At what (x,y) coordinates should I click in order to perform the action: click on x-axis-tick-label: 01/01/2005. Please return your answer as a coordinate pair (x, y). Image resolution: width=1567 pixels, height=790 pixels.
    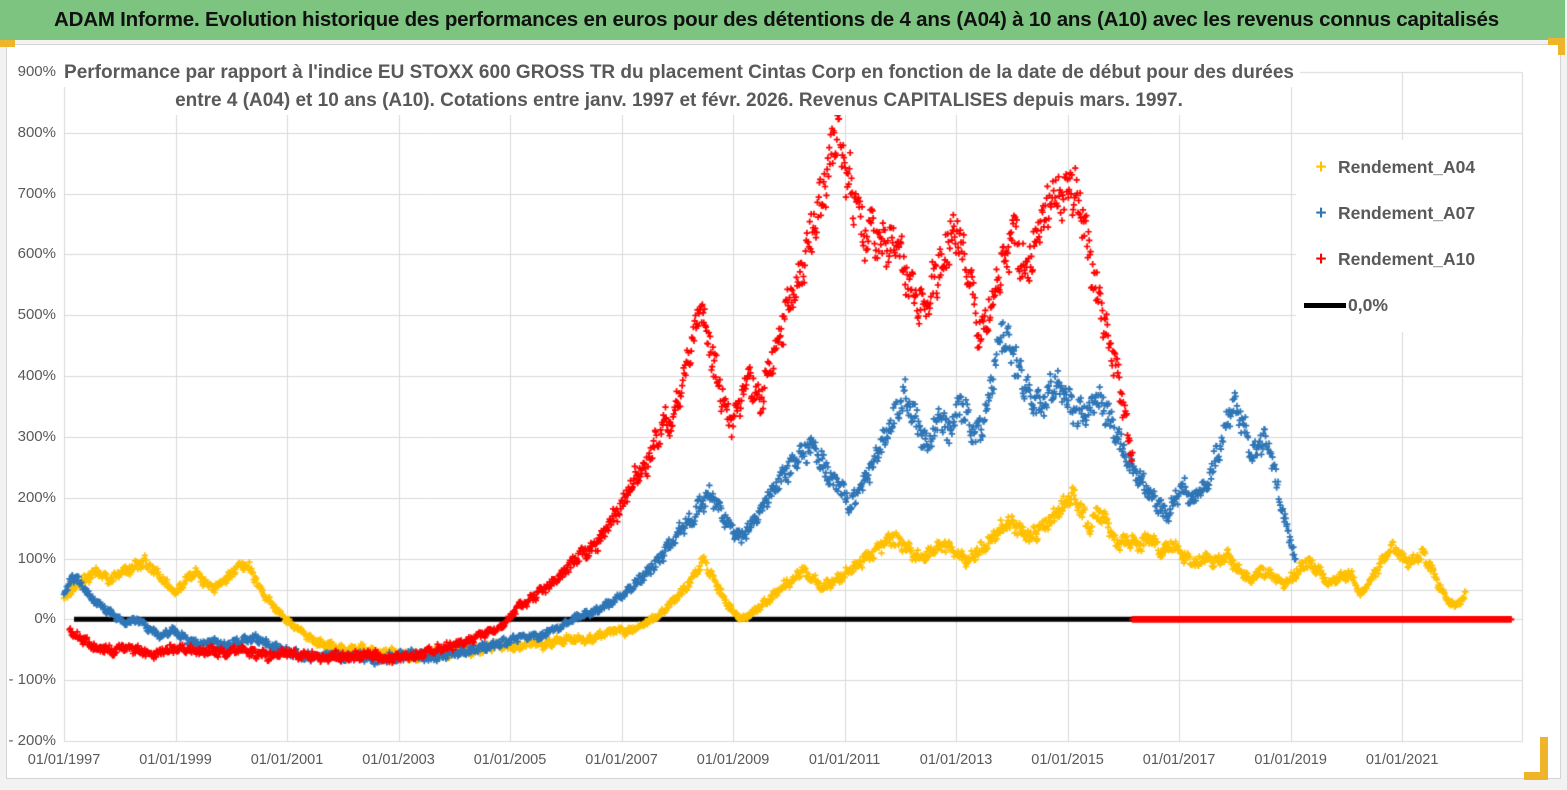
    Looking at the image, I should click on (510, 760).